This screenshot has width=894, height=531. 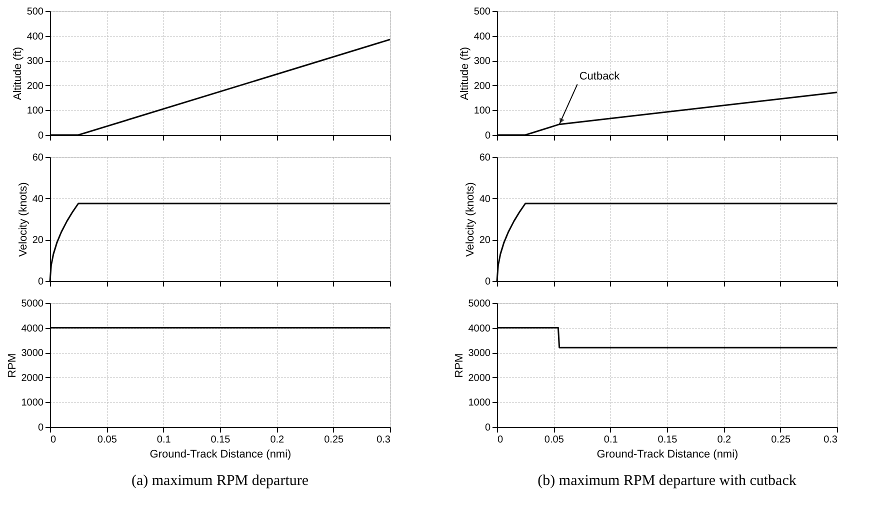 What do you see at coordinates (667, 481) in the screenshot?
I see `text: (b) maximum RPM departure with cutback` at bounding box center [667, 481].